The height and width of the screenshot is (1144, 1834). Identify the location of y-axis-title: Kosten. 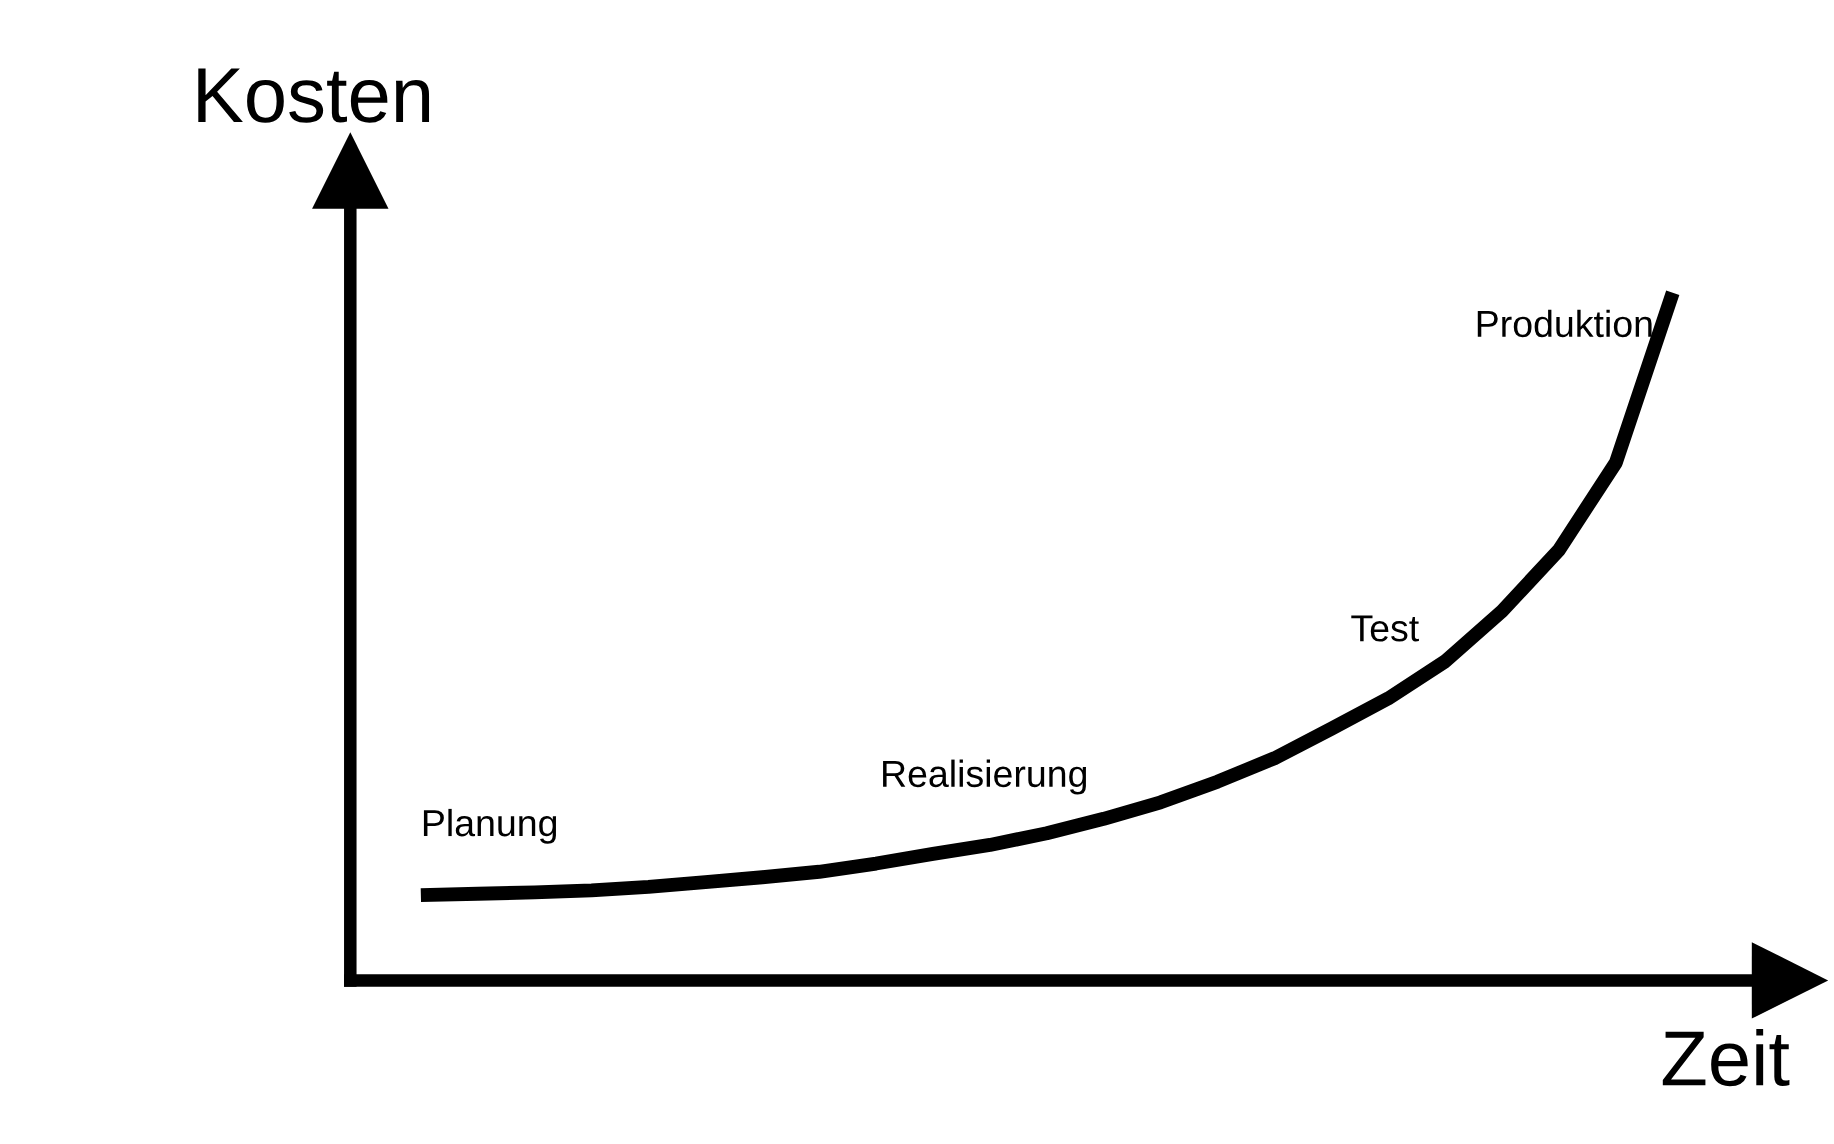
(314, 95).